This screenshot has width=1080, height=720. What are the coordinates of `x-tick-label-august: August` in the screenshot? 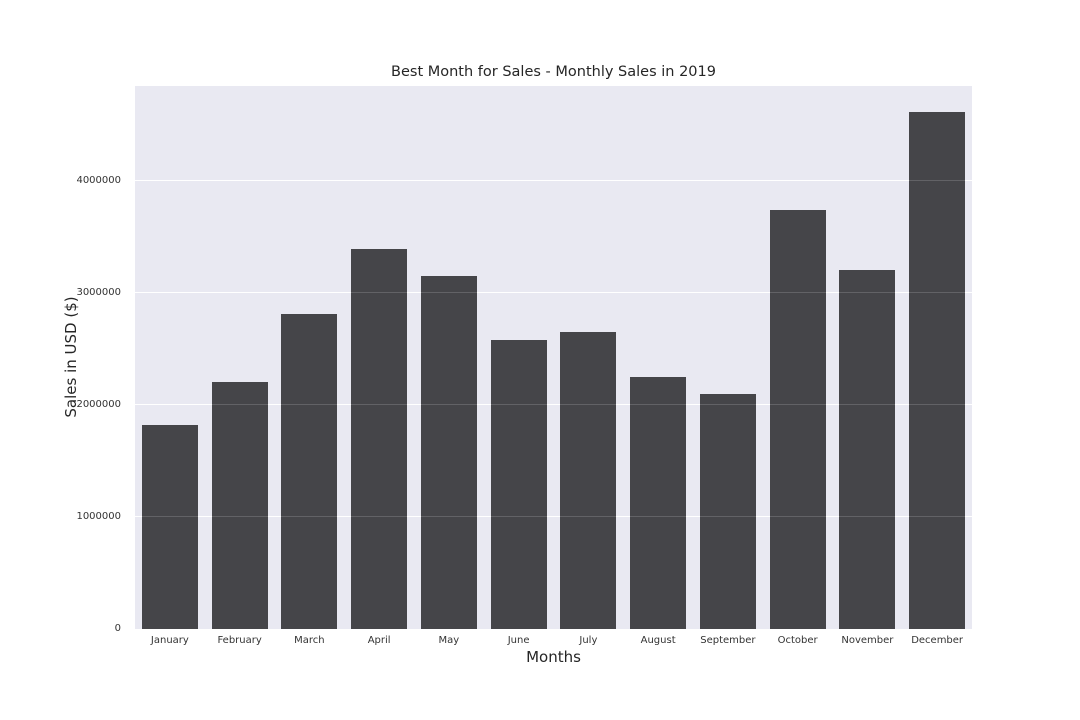 It's located at (658, 640).